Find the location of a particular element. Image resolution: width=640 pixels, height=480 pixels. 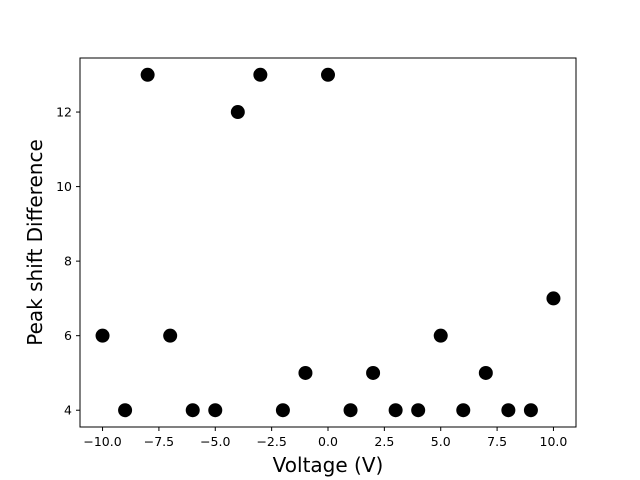

y-axis-ticks: 4 6 8 10 12 is located at coordinates (68, 261).